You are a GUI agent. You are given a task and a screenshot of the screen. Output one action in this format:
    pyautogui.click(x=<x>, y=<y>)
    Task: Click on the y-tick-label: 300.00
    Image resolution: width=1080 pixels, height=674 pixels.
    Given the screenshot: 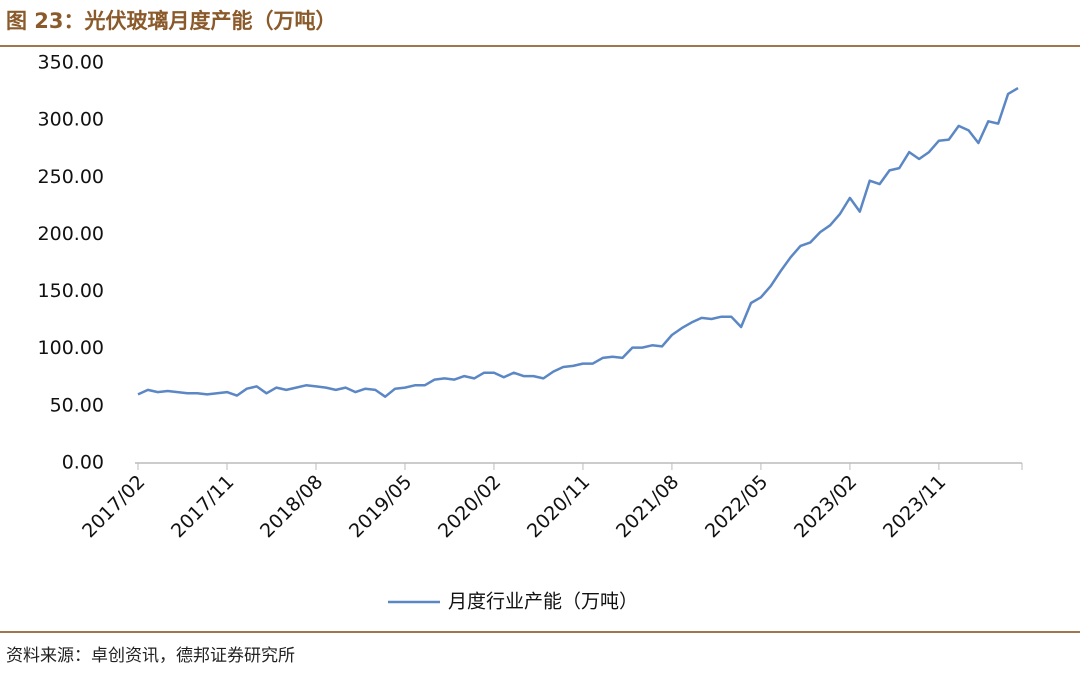 What is the action you would take?
    pyautogui.click(x=71, y=120)
    